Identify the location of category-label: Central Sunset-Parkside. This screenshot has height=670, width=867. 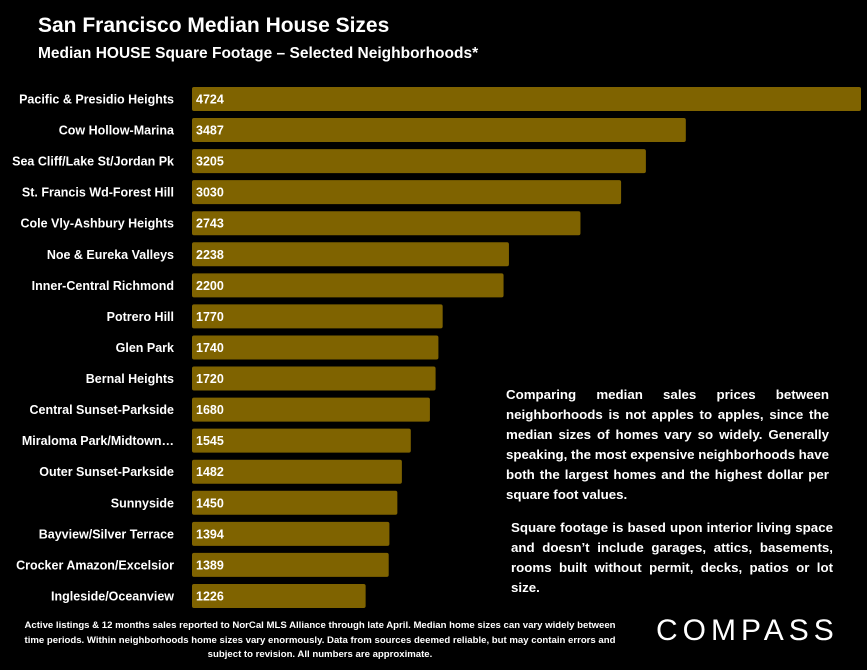
(102, 410).